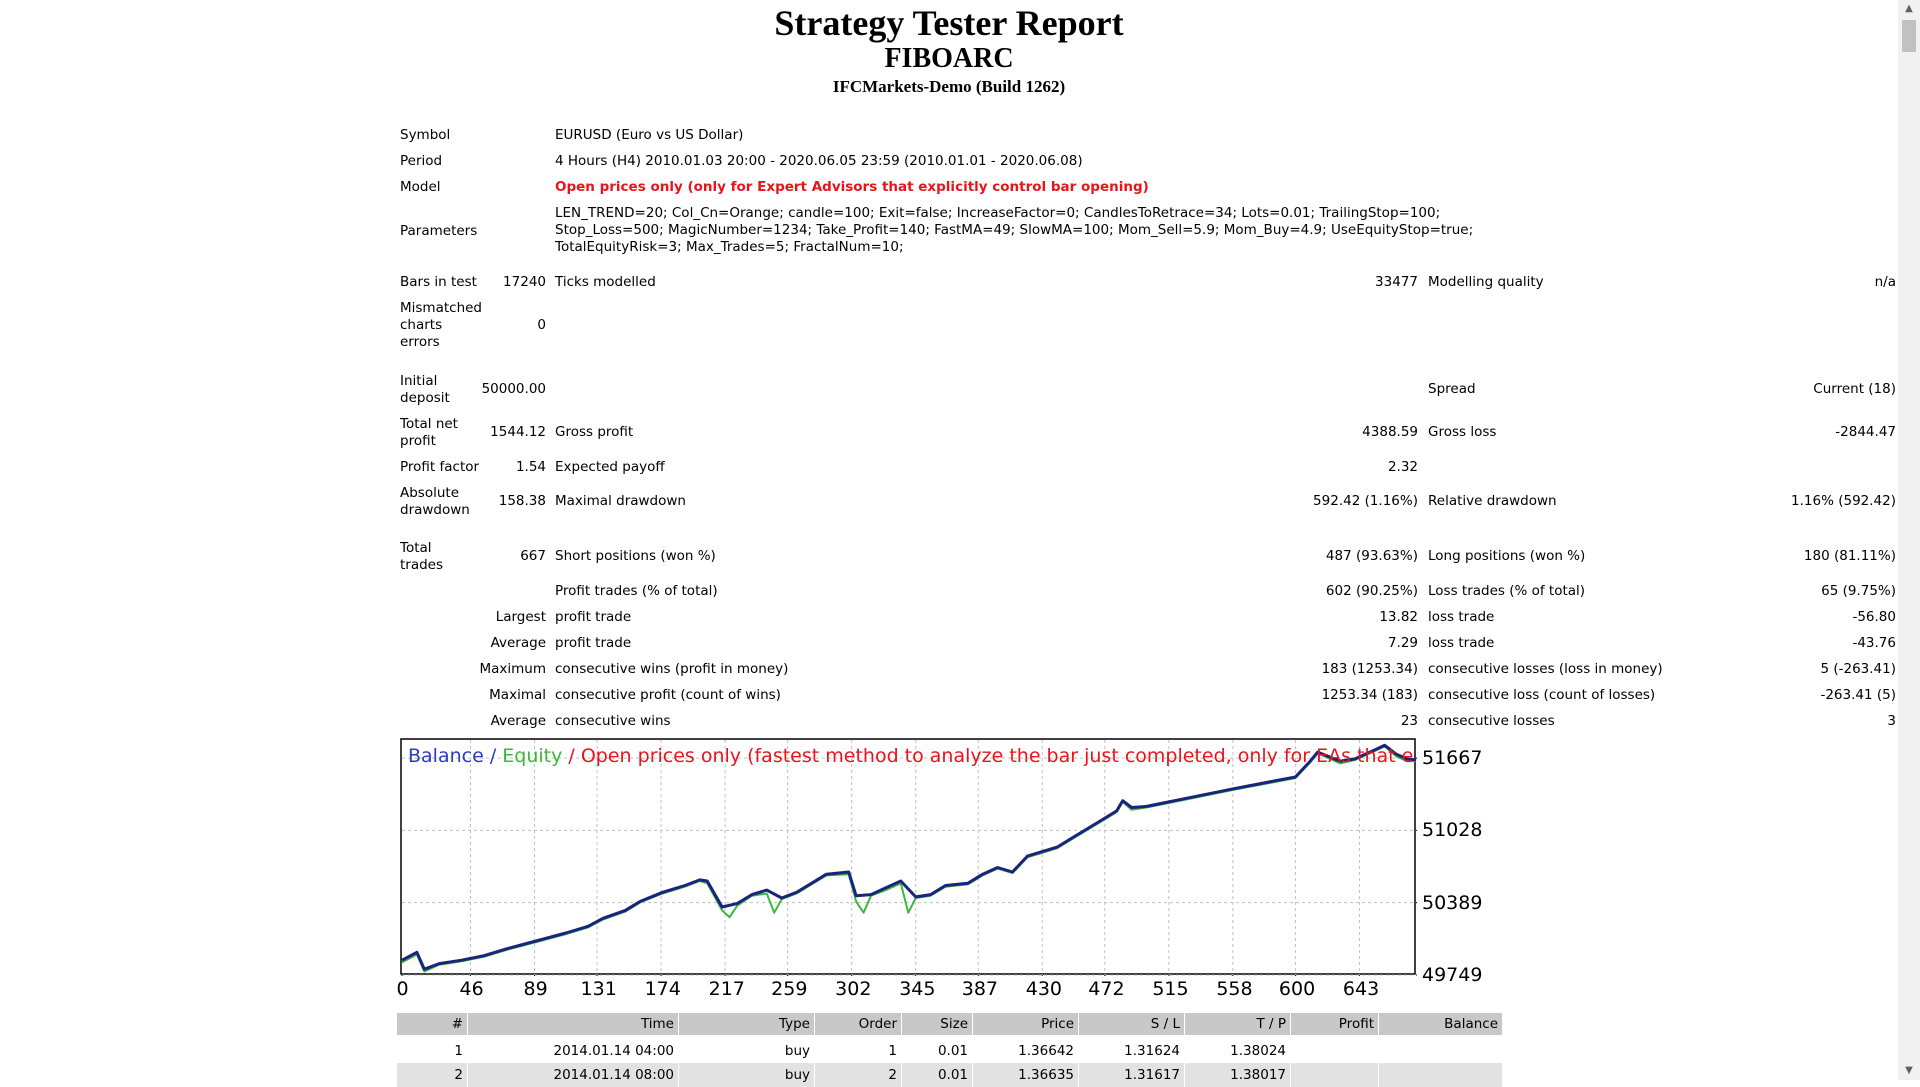 The height and width of the screenshot is (1087, 1920). I want to click on y-tick-label: 51667, so click(1452, 758).